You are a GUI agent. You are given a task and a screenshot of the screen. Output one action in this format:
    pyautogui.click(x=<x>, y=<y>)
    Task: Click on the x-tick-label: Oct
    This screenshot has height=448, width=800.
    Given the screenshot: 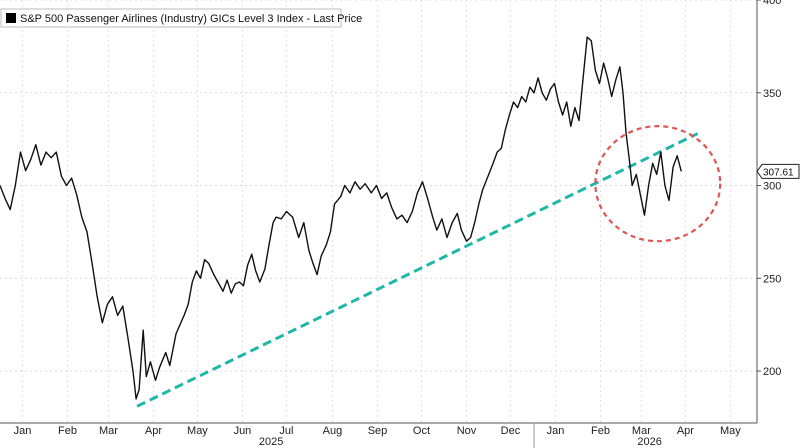 What is the action you would take?
    pyautogui.click(x=421, y=431)
    